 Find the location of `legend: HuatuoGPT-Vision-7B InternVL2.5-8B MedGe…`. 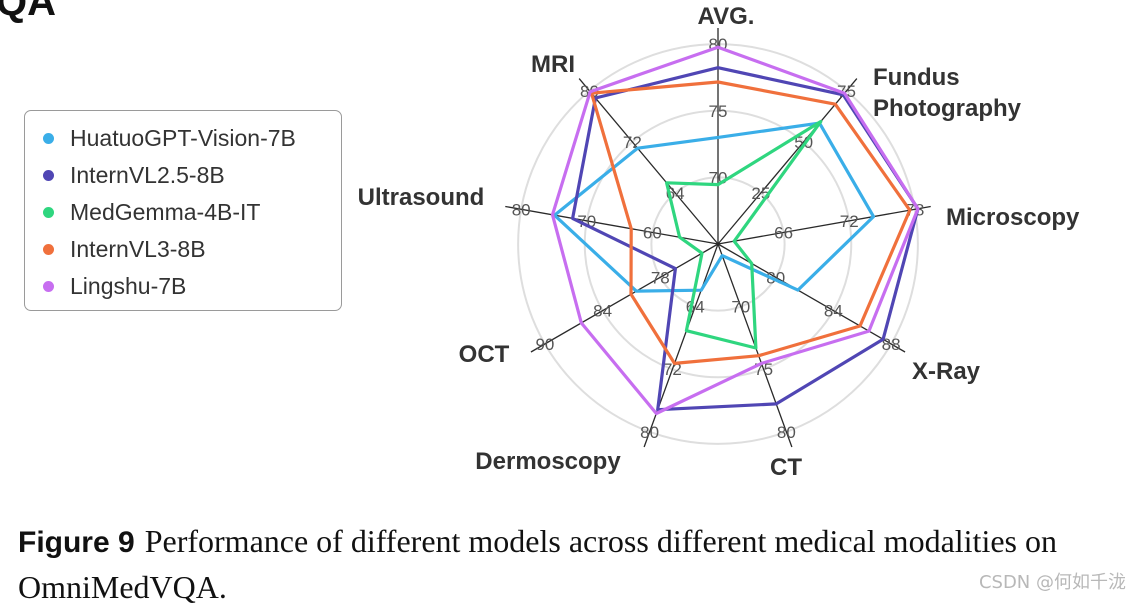

legend: HuatuoGPT-Vision-7B InternVL2.5-8B MedGe… is located at coordinates (183, 210).